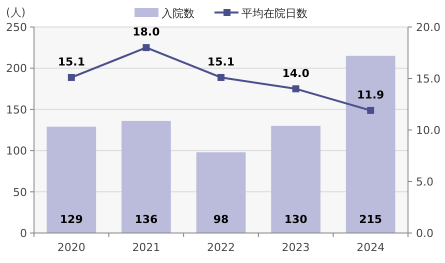 The width and height of the screenshot is (445, 263). What do you see at coordinates (296, 73) in the screenshot?
I see `data-label: 14.0` at bounding box center [296, 73].